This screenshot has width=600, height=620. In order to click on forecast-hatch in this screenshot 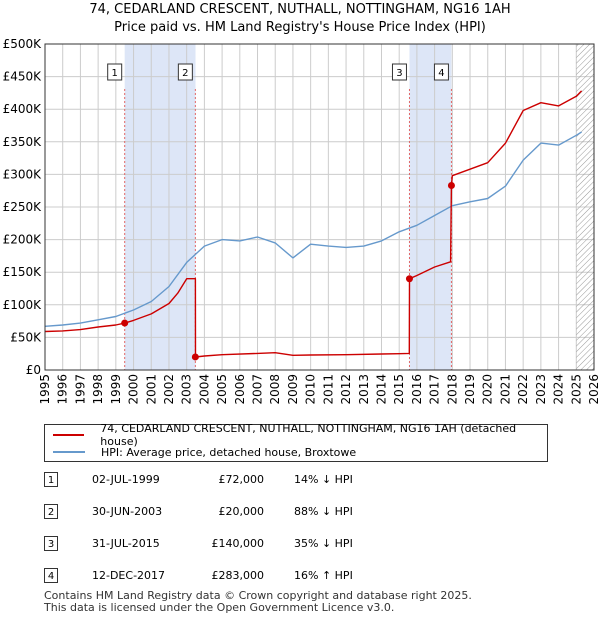, I will do `click(585, 207)`.